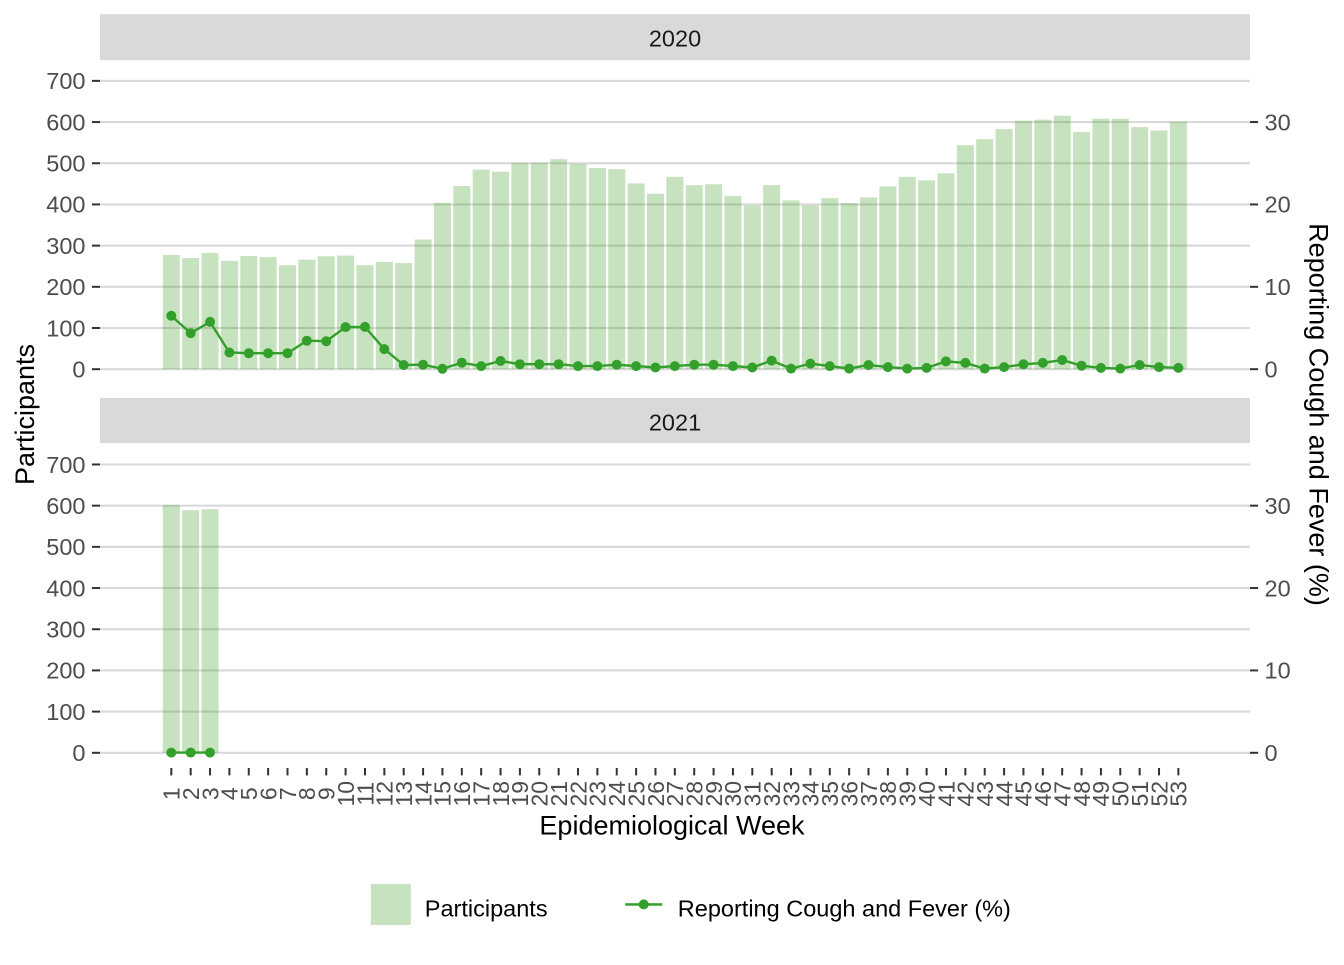  I want to click on svg-text: 23, so click(598, 794).